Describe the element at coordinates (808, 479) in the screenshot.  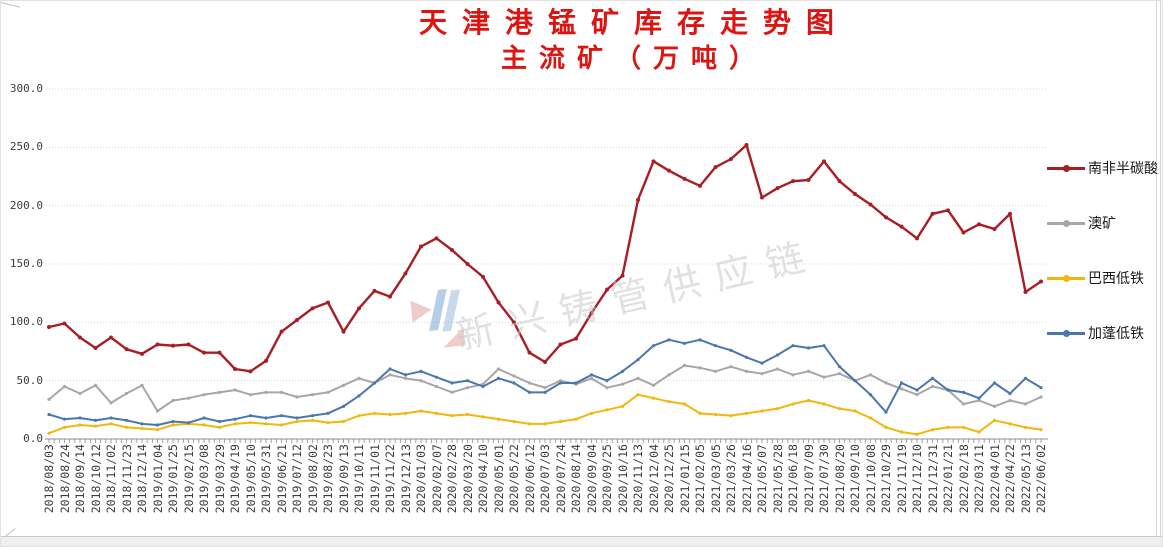
I see `x-axis-label: 2021/07/09` at that location.